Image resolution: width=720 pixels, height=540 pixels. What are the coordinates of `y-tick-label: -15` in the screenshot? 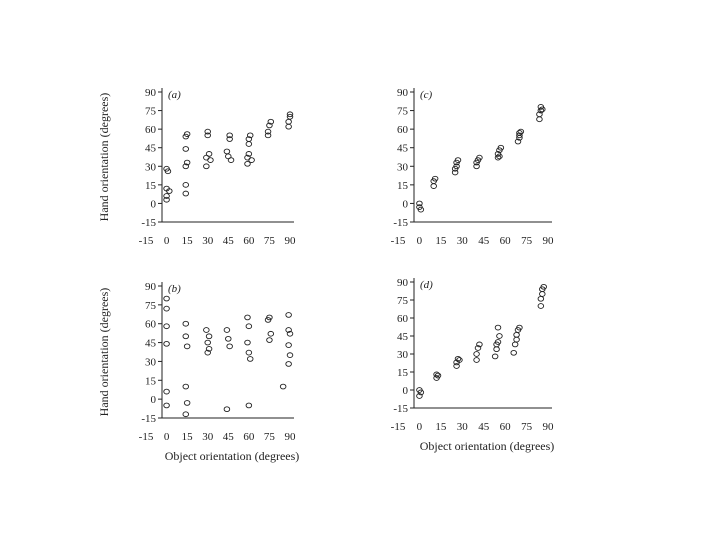 It's located at (148, 419).